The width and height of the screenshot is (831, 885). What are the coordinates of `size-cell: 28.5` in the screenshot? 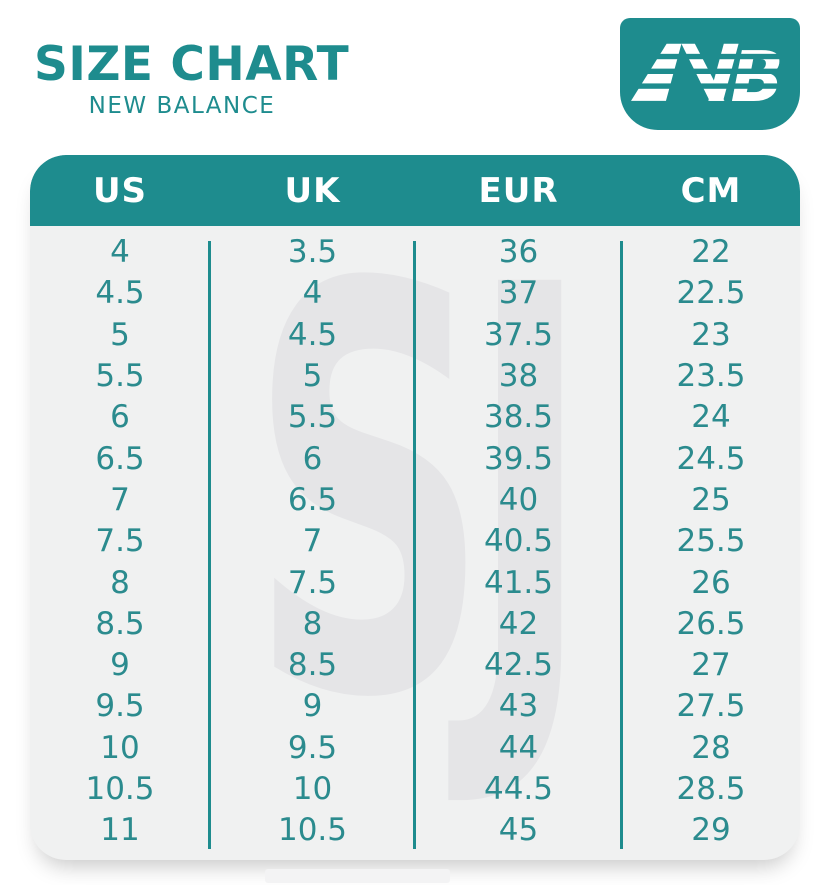 It's located at (711, 789).